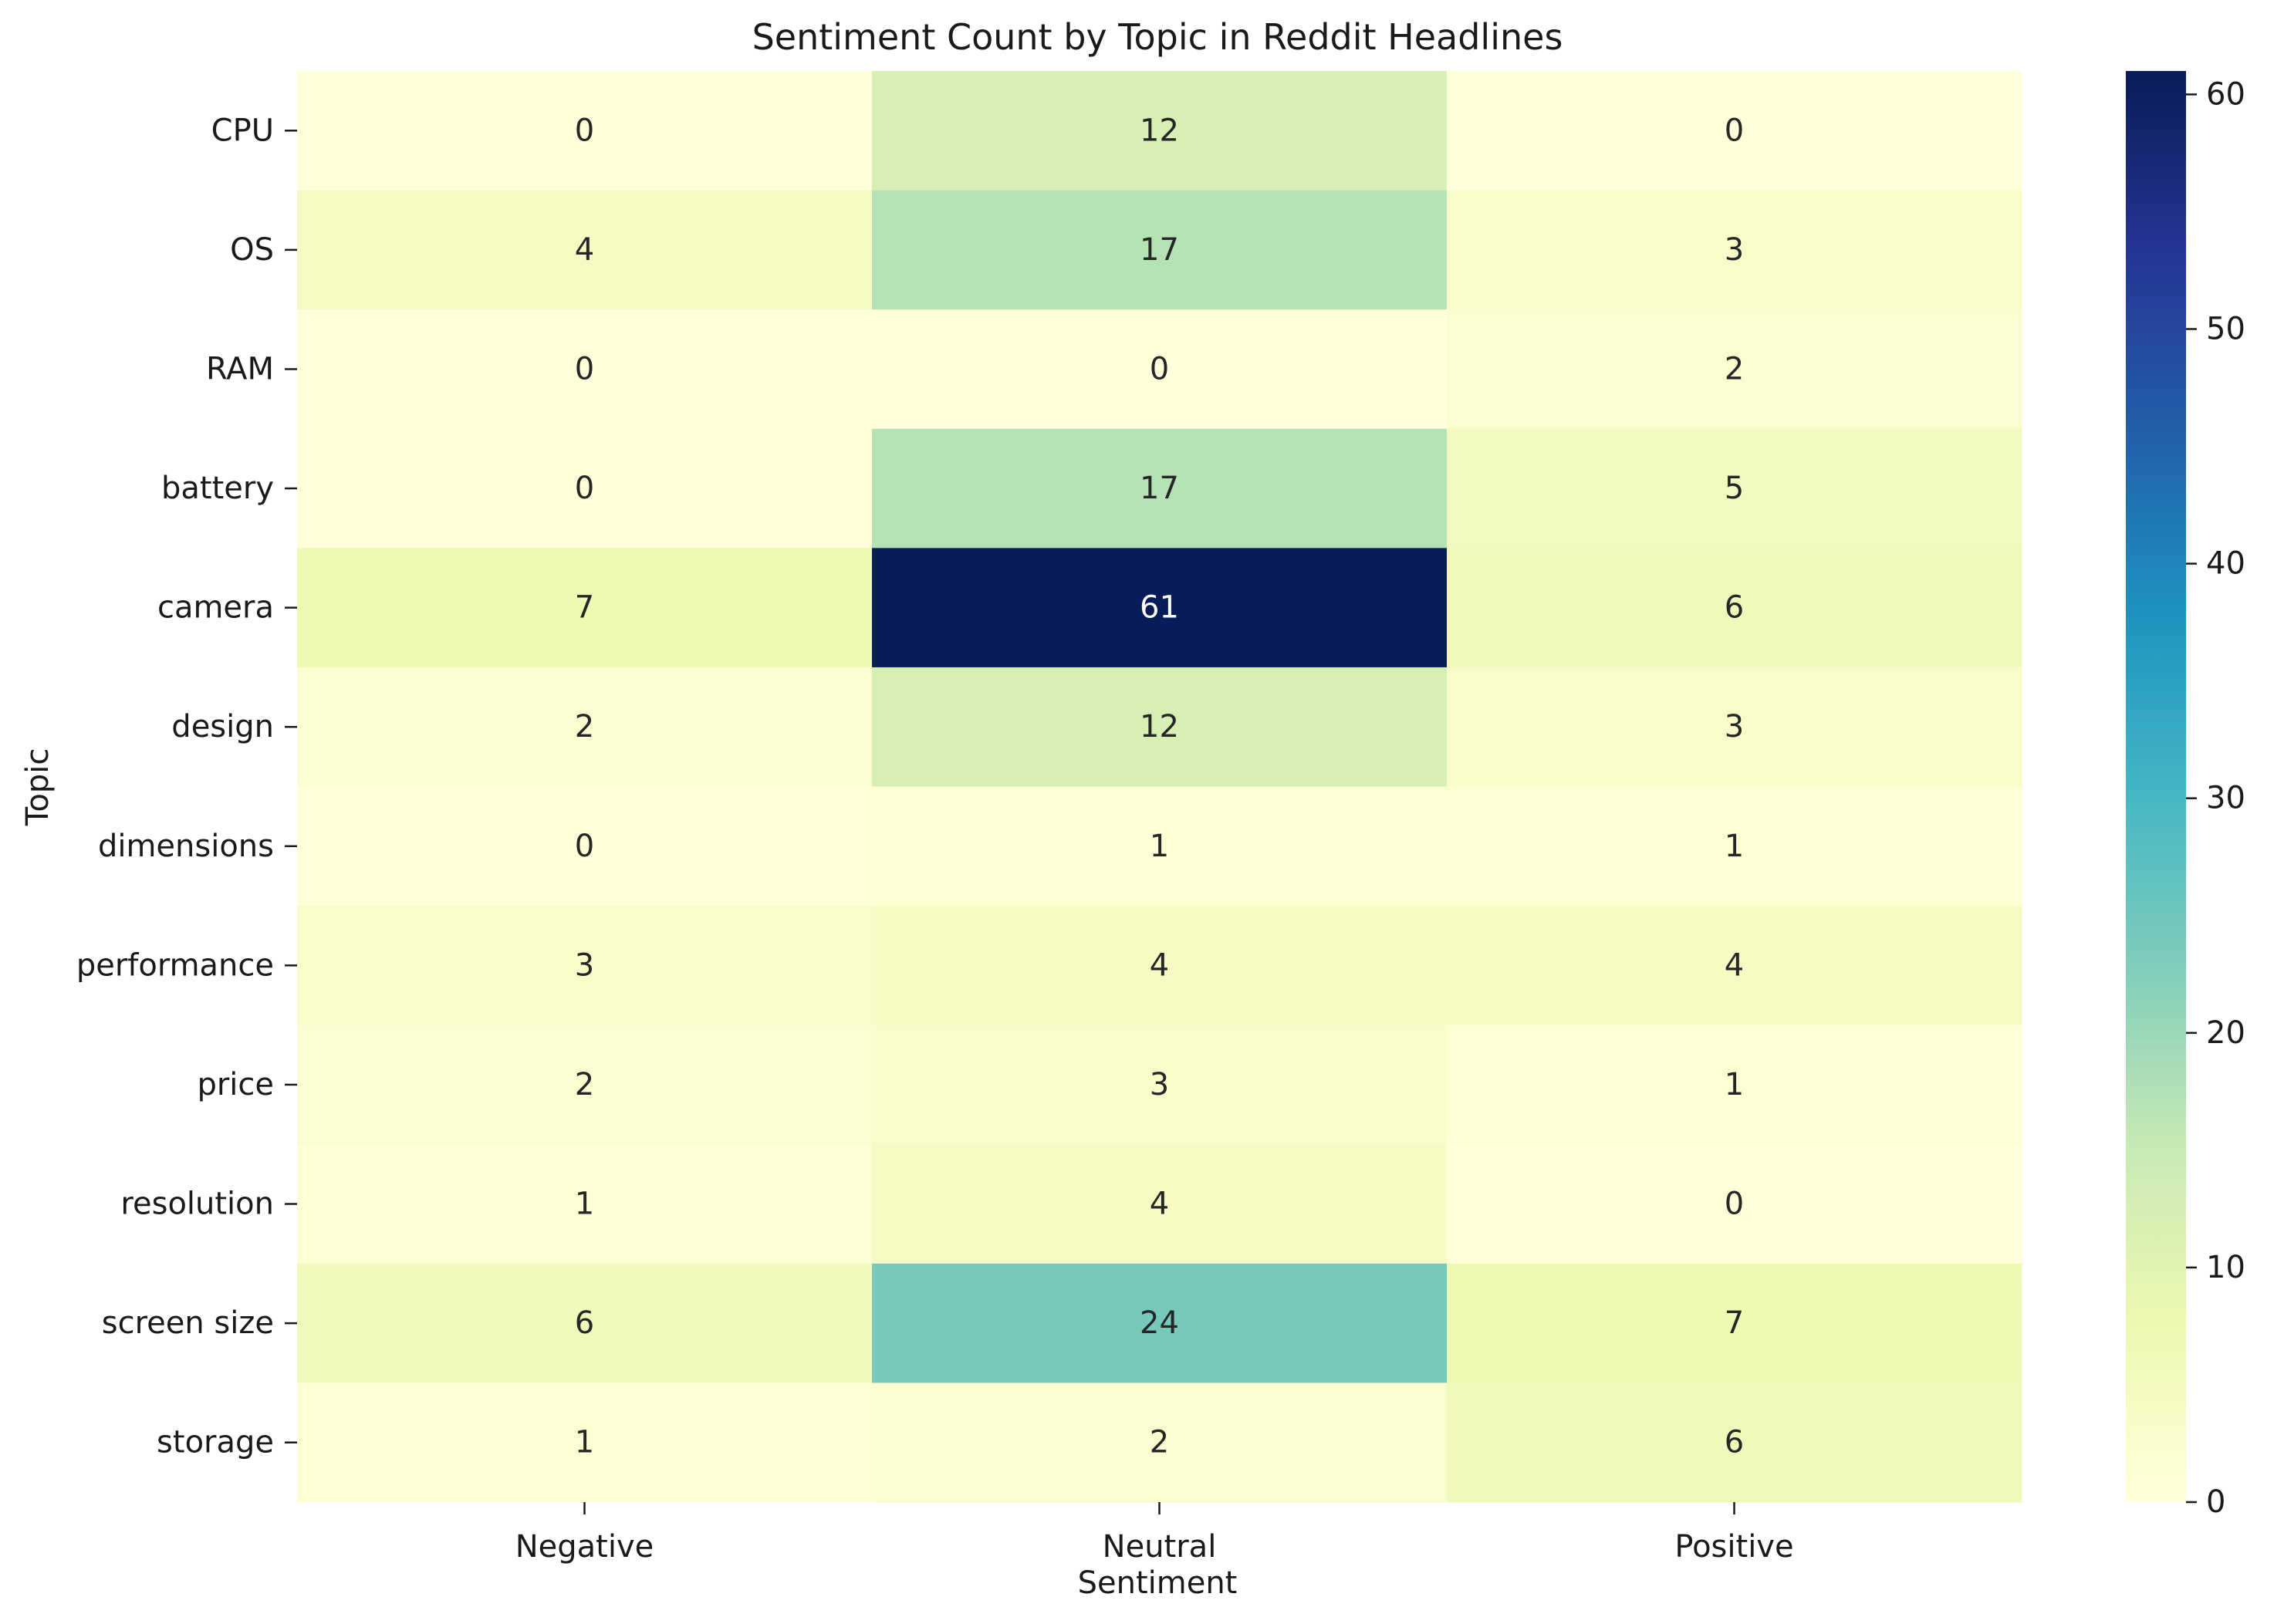 This screenshot has width=2284, height=1624. I want to click on colorbar-tick-label: 60, so click(2225, 94).